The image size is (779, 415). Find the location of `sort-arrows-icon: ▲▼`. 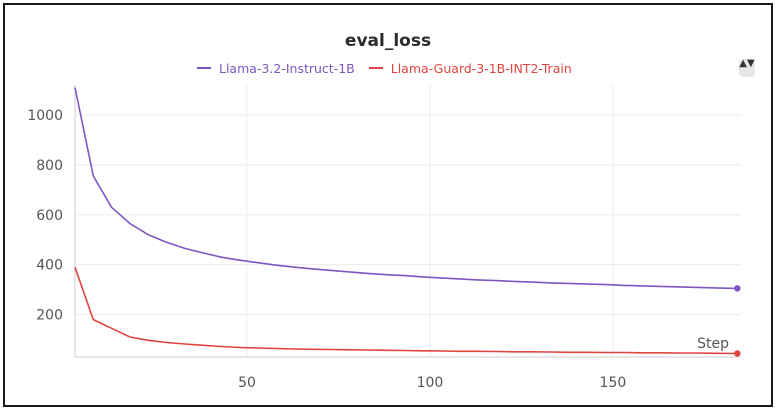

sort-arrows-icon: ▲▼ is located at coordinates (747, 68).